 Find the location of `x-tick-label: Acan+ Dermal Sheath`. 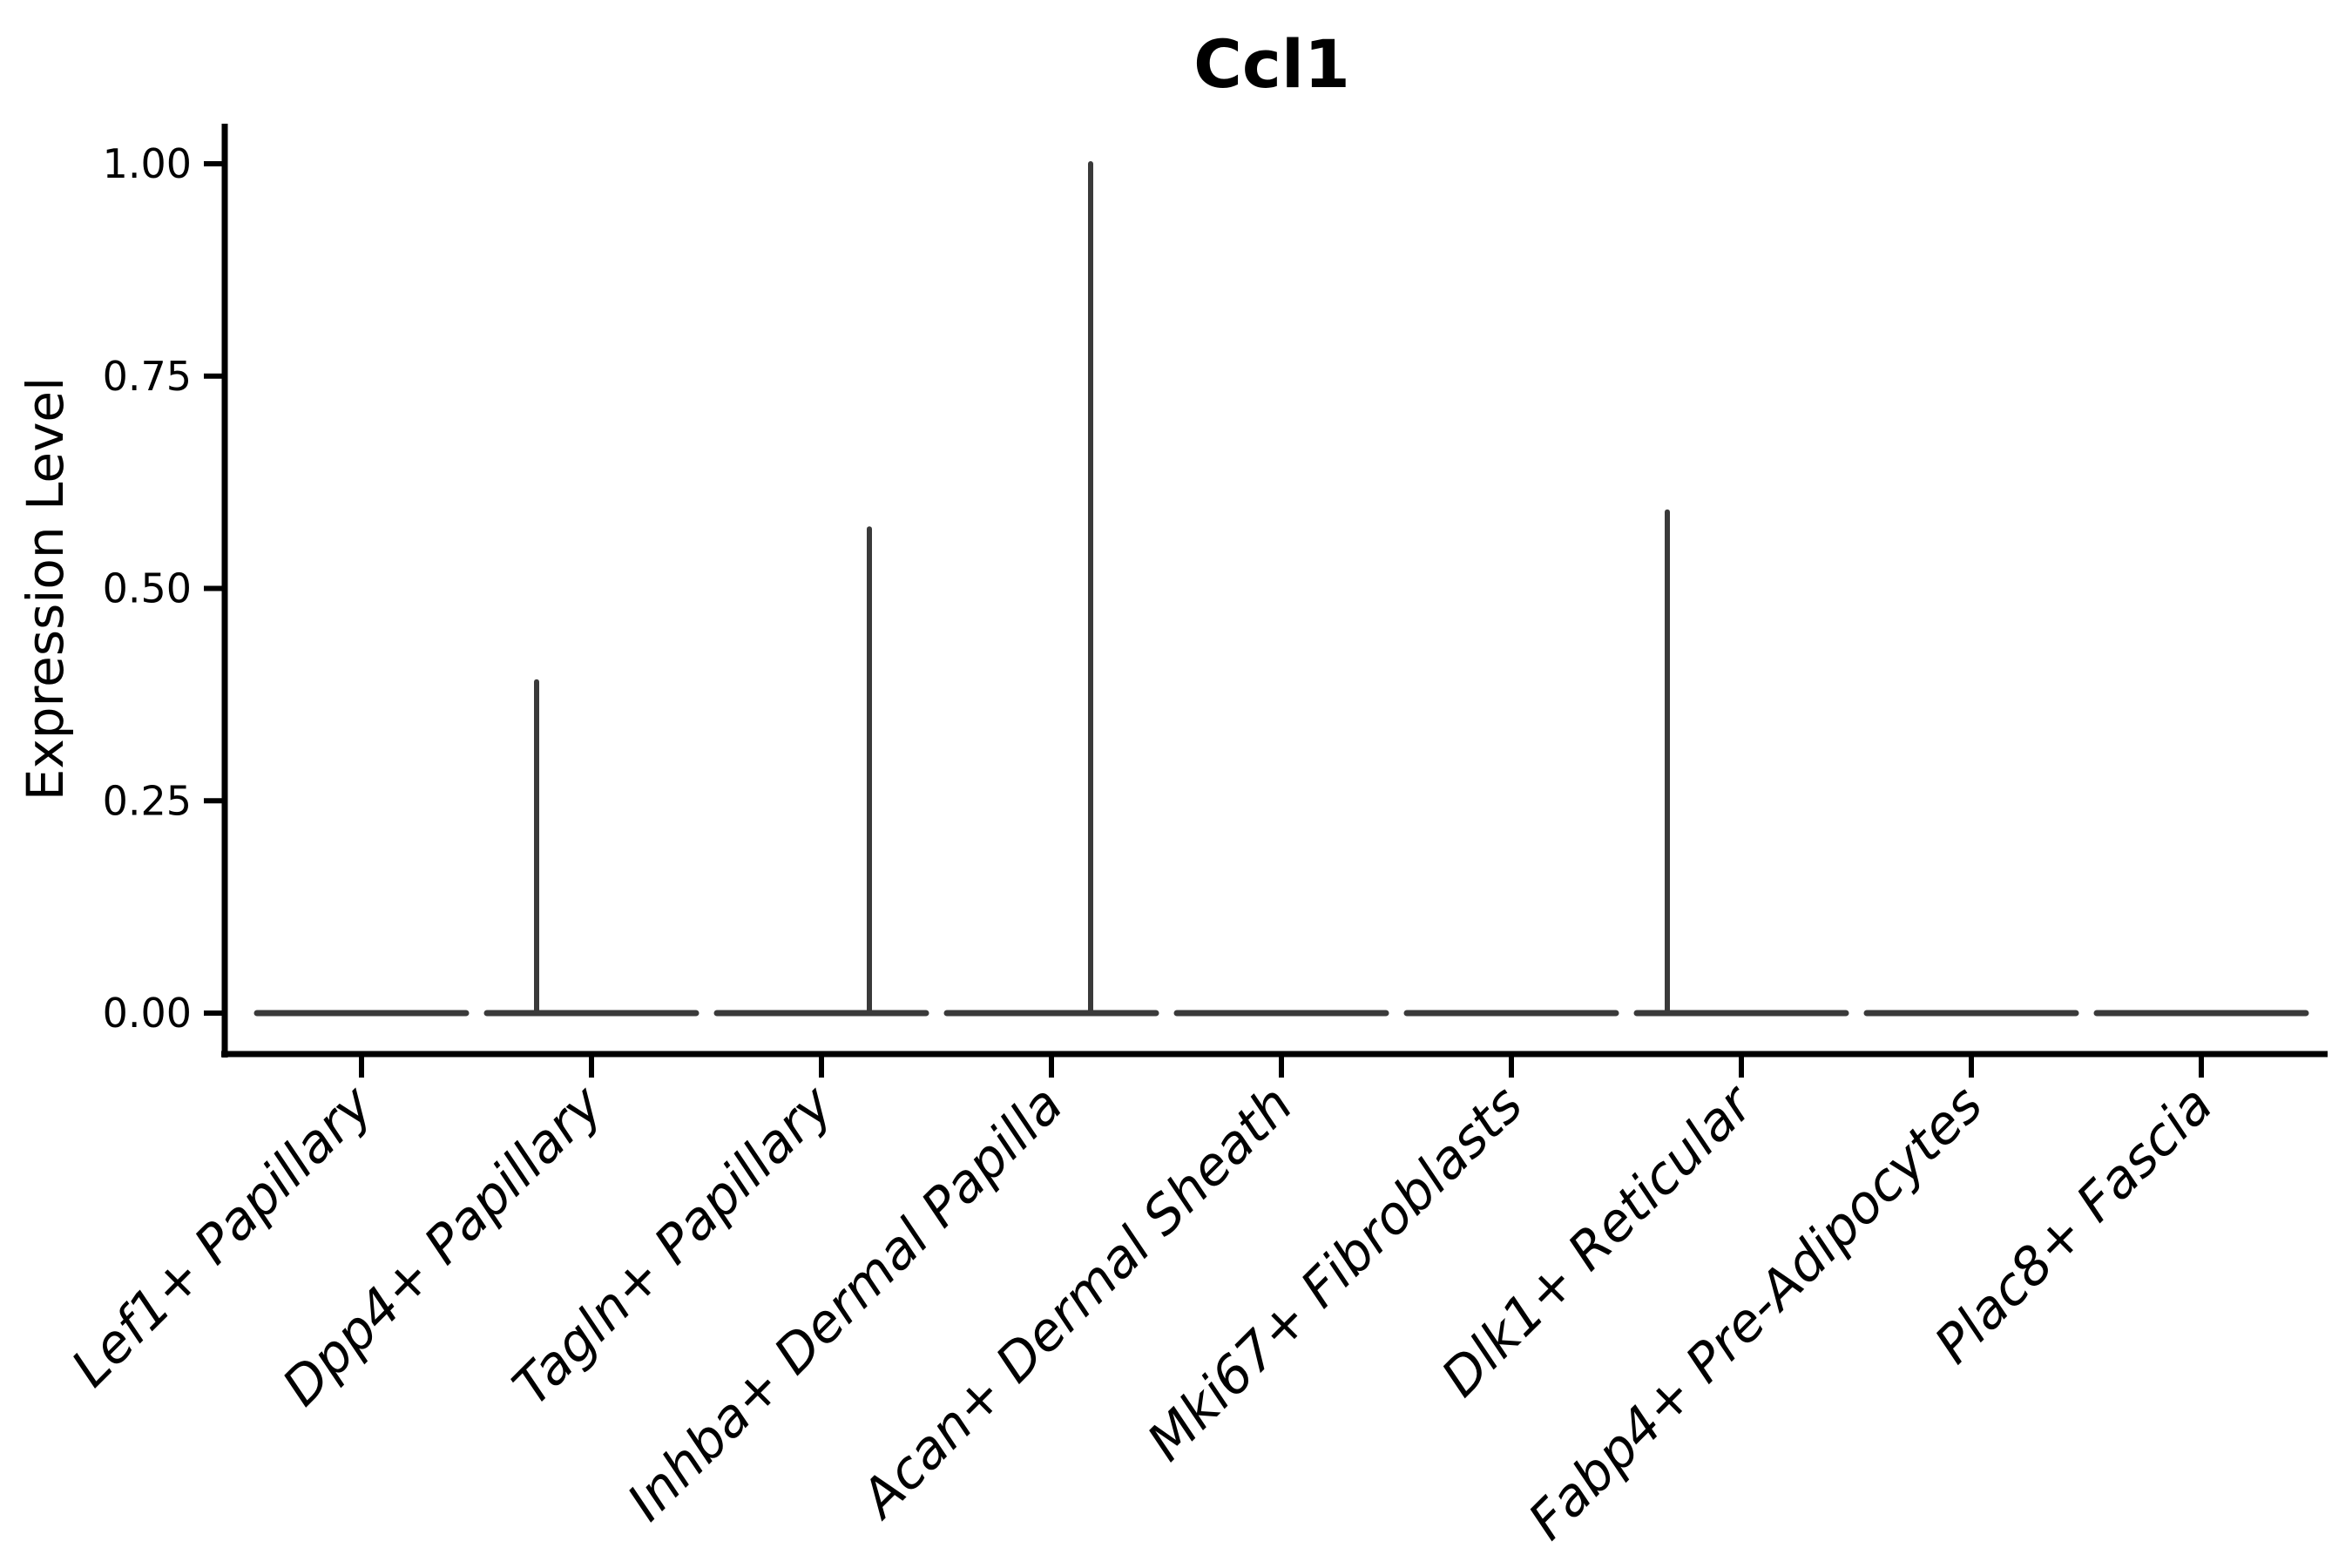

x-tick-label: Acan+ Dermal Sheath is located at coordinates (1076, 1302).